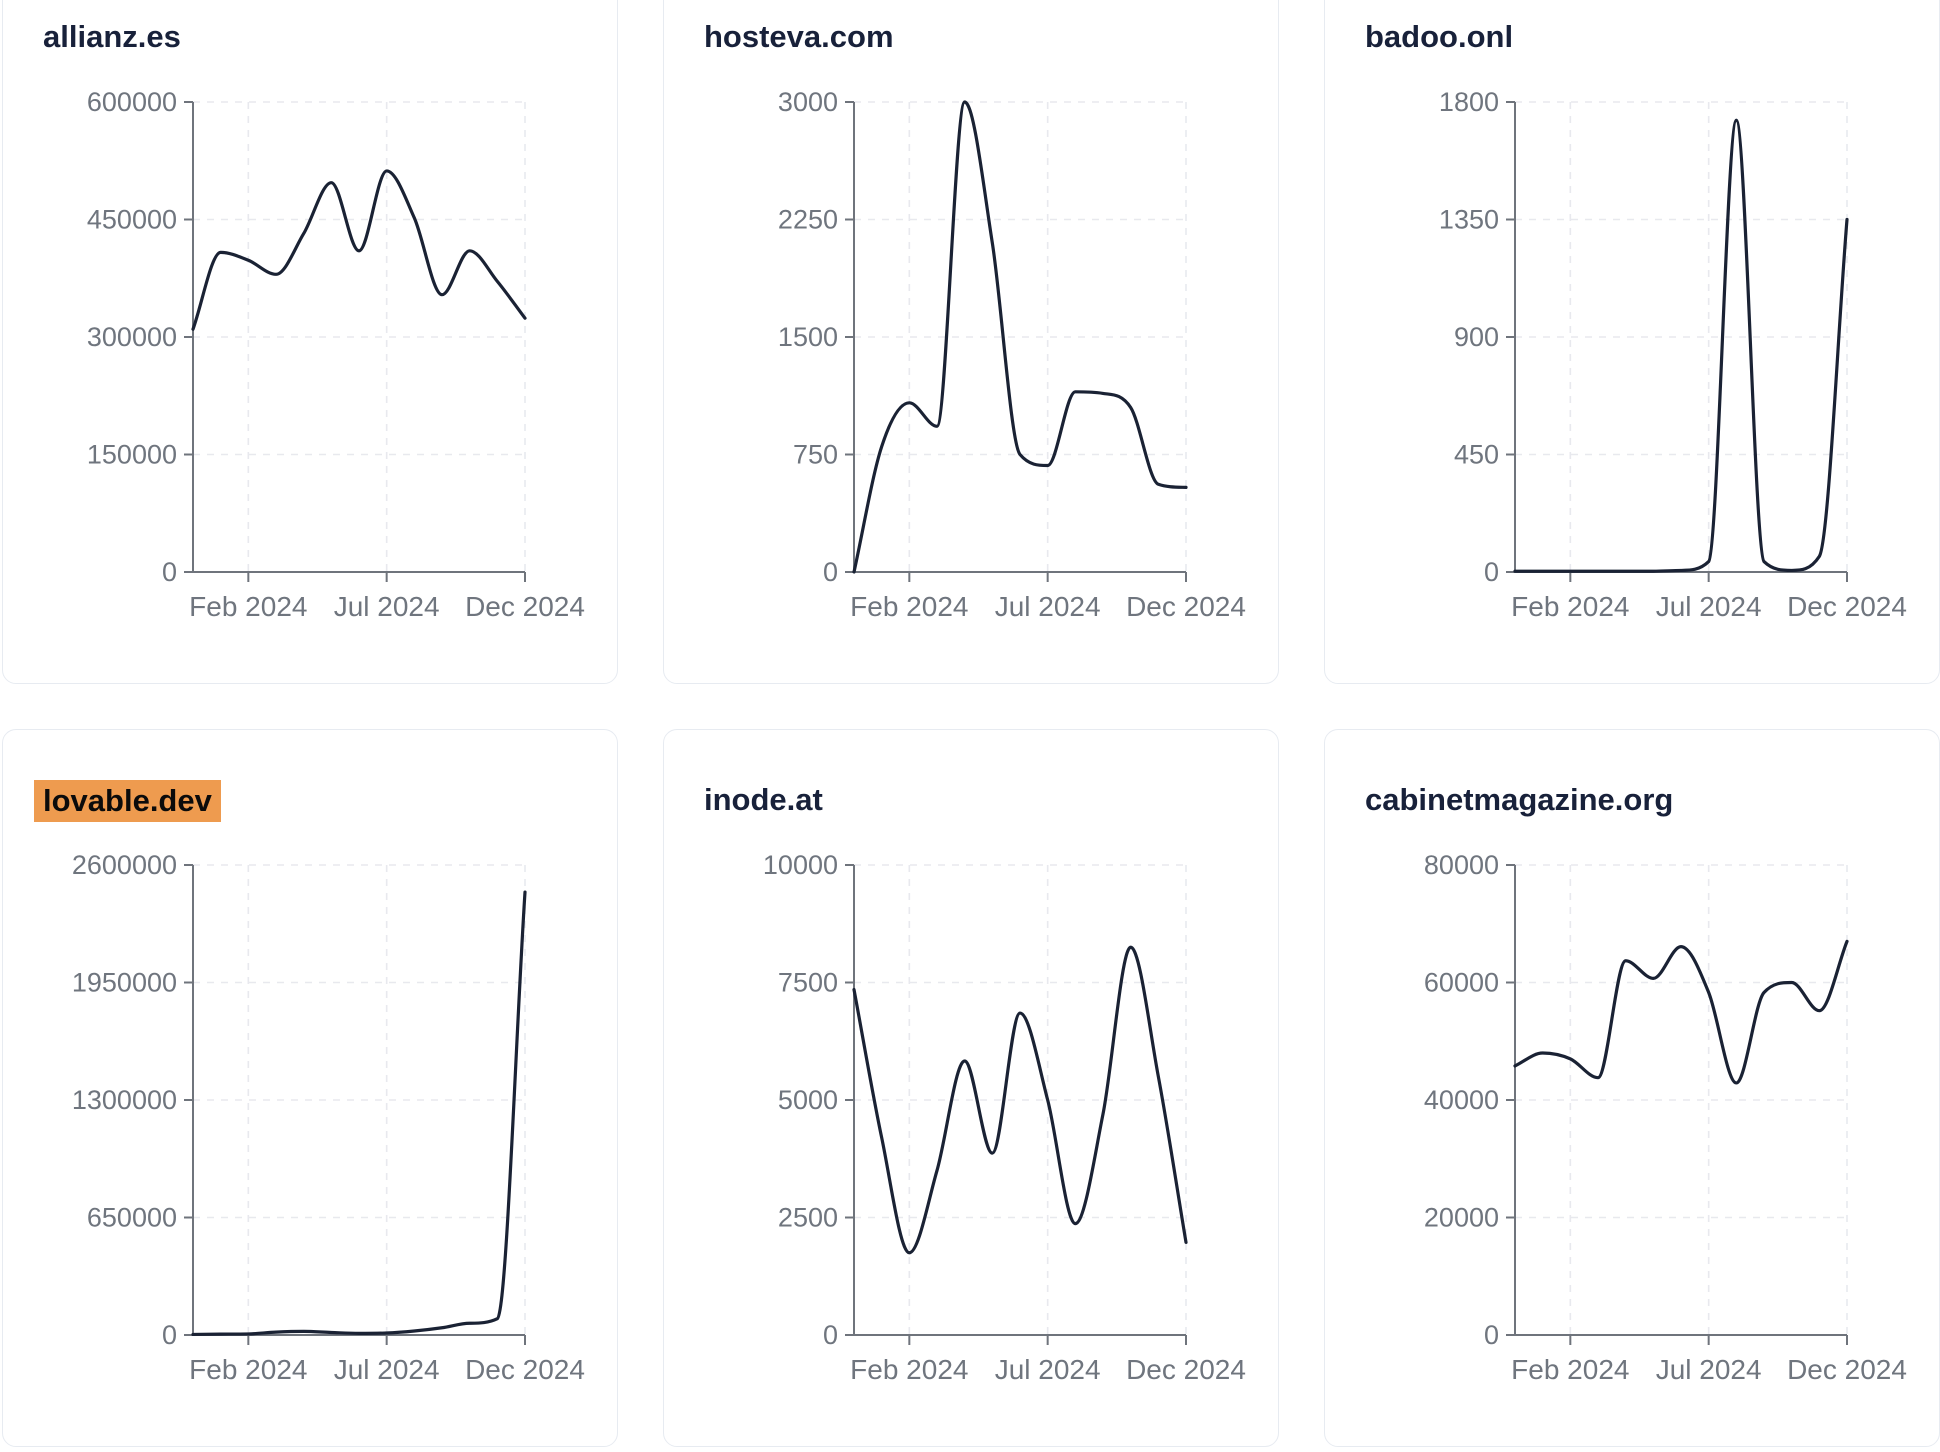 This screenshot has height=1452, width=1940. I want to click on y-tick-label: 1350, so click(1469, 220).